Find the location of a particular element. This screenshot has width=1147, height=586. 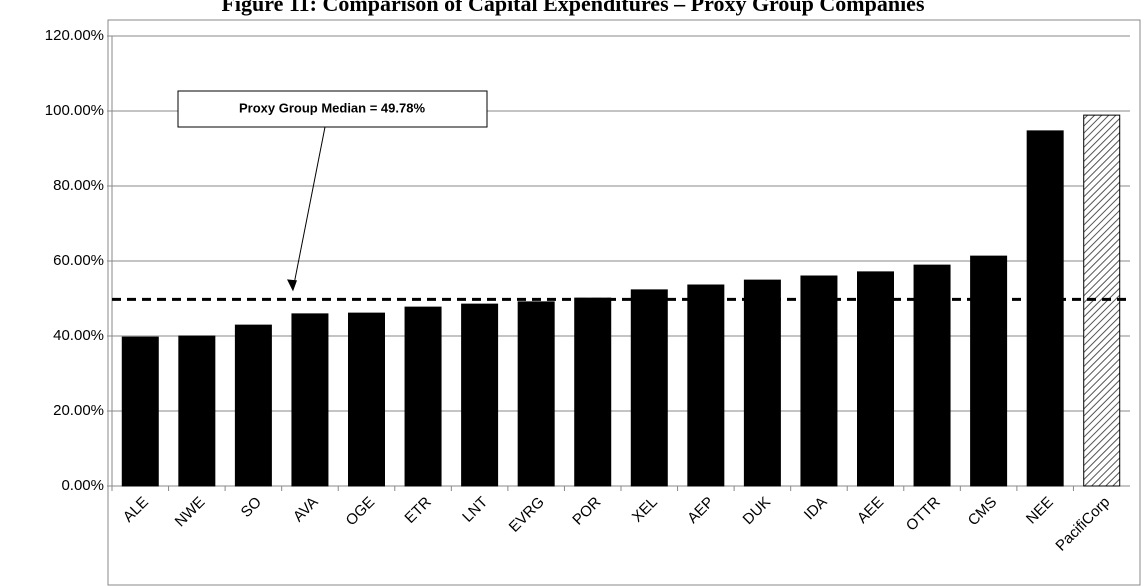

annotation-label: Proxy Group Median = 49.78% is located at coordinates (332, 107).